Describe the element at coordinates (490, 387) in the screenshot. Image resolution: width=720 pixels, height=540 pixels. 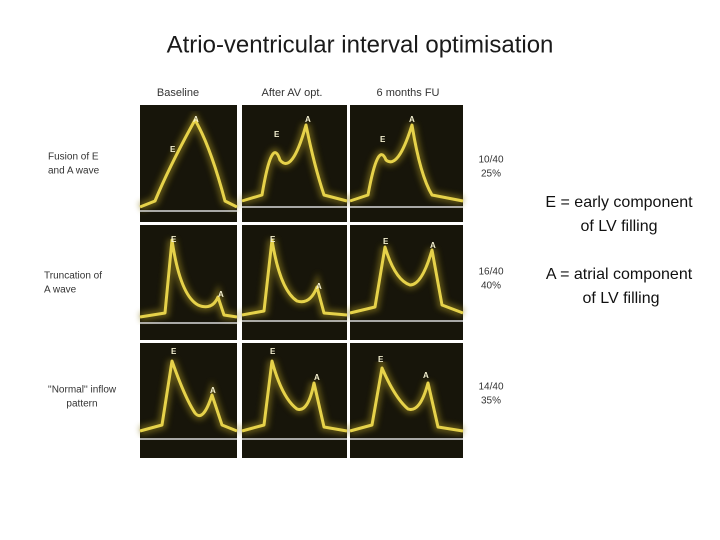
I see `ratio: 14/40` at that location.